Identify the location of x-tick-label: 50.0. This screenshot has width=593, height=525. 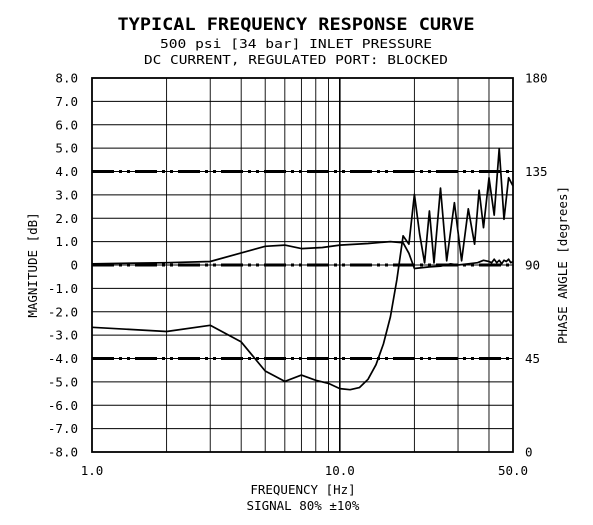
(513, 470).